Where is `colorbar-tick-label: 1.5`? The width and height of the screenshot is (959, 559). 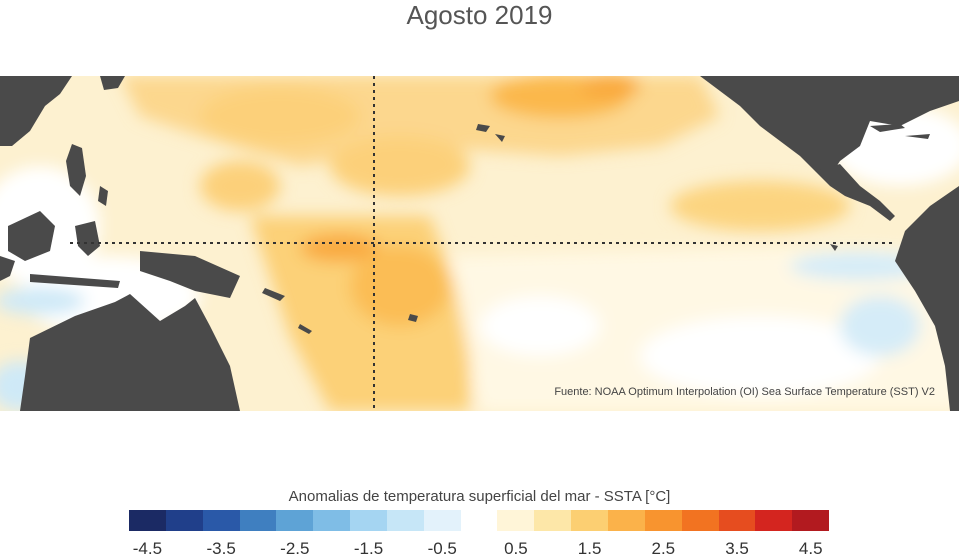 colorbar-tick-label: 1.5 is located at coordinates (589, 548).